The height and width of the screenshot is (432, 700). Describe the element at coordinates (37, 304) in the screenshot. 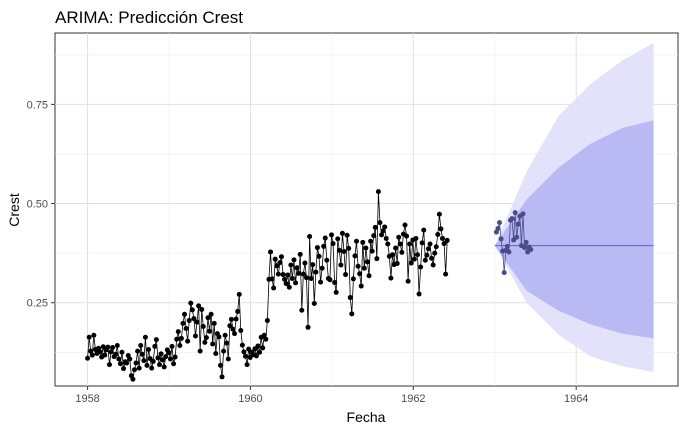

I see `y-tick-label: 0.25` at that location.